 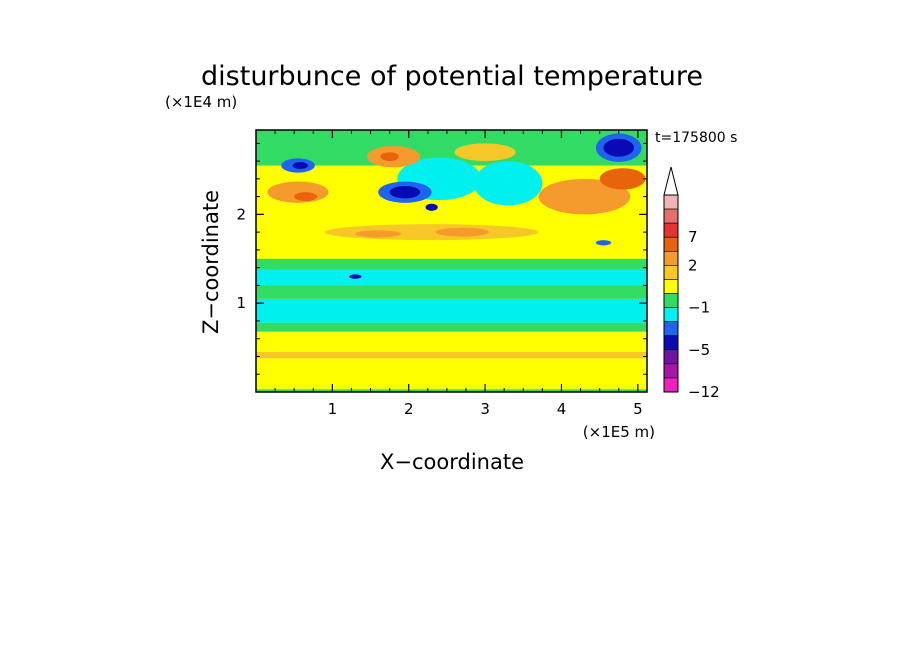 What do you see at coordinates (619, 432) in the screenshot?
I see `x-unit-label: (×1E5 m)` at bounding box center [619, 432].